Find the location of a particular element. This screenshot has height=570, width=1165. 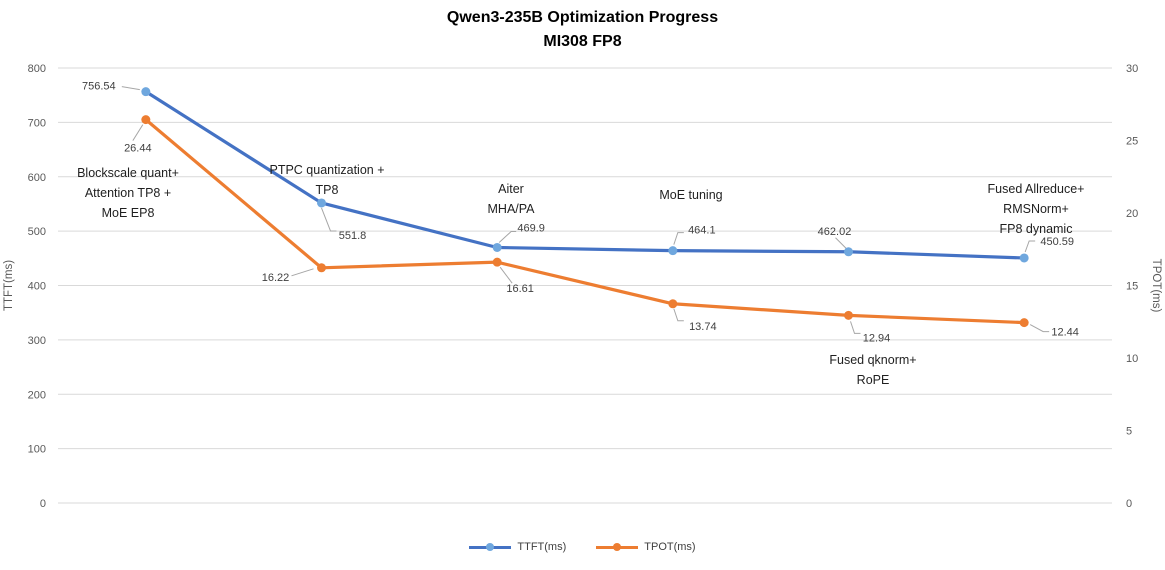

right-axis-tick-label: 20 is located at coordinates (1132, 214).